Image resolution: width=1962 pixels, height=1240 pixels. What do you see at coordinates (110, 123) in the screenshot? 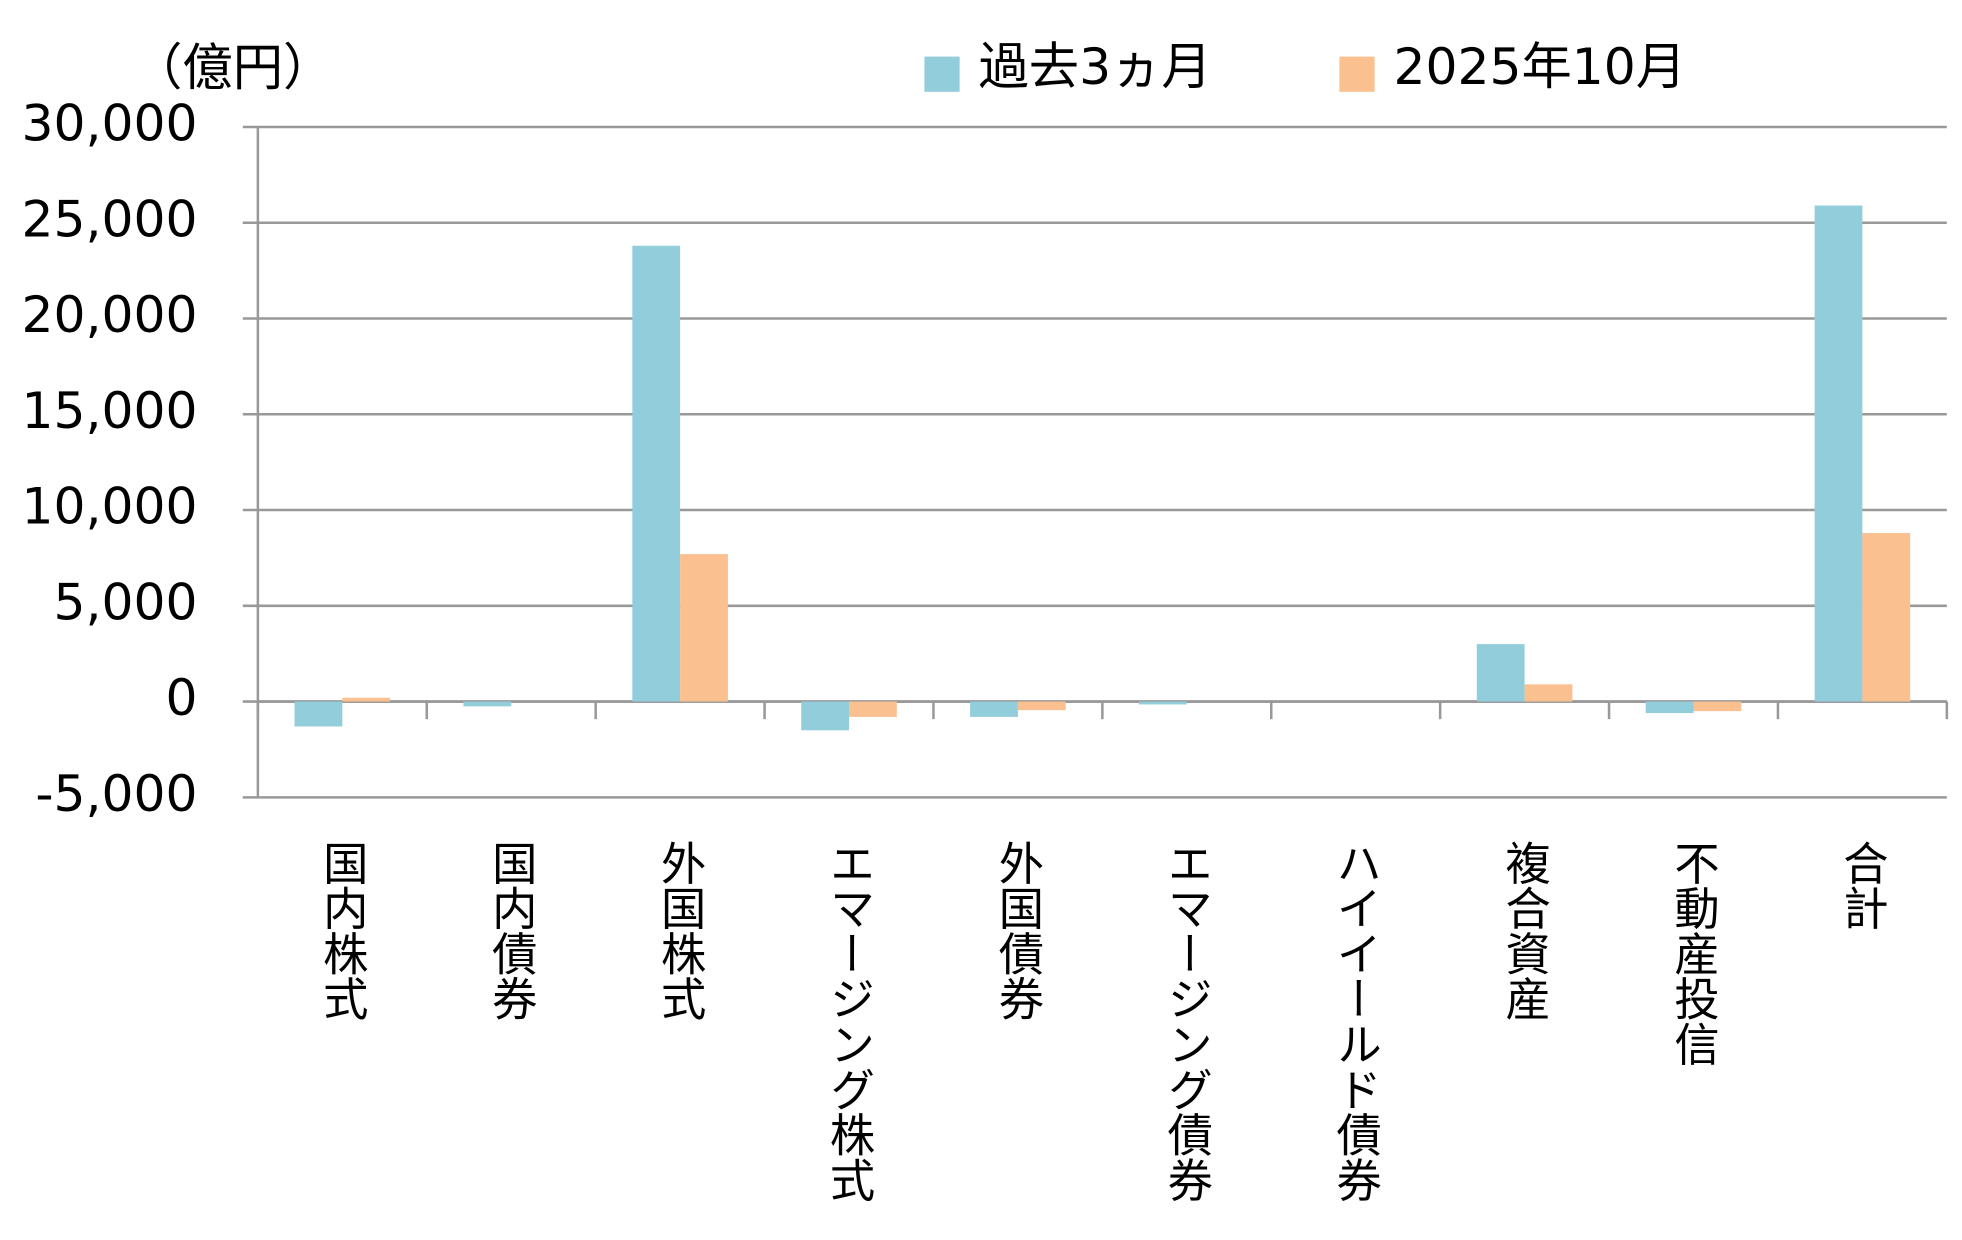
I see `y-tick-label: 30,000` at bounding box center [110, 123].